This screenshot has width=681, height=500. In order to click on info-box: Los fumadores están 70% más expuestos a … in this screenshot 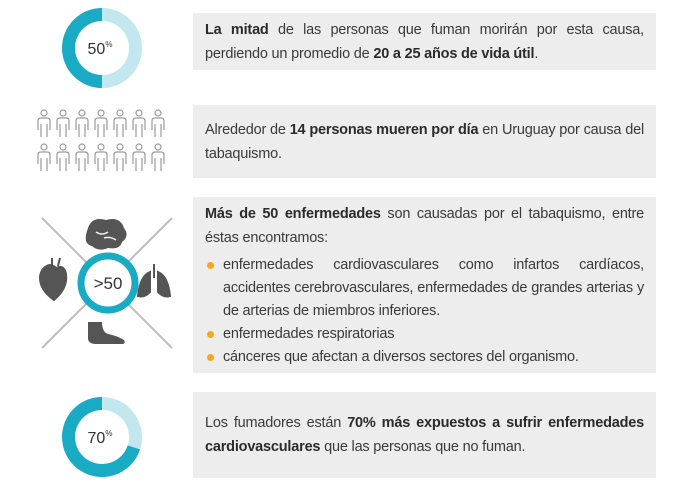, I will do `click(424, 435)`.